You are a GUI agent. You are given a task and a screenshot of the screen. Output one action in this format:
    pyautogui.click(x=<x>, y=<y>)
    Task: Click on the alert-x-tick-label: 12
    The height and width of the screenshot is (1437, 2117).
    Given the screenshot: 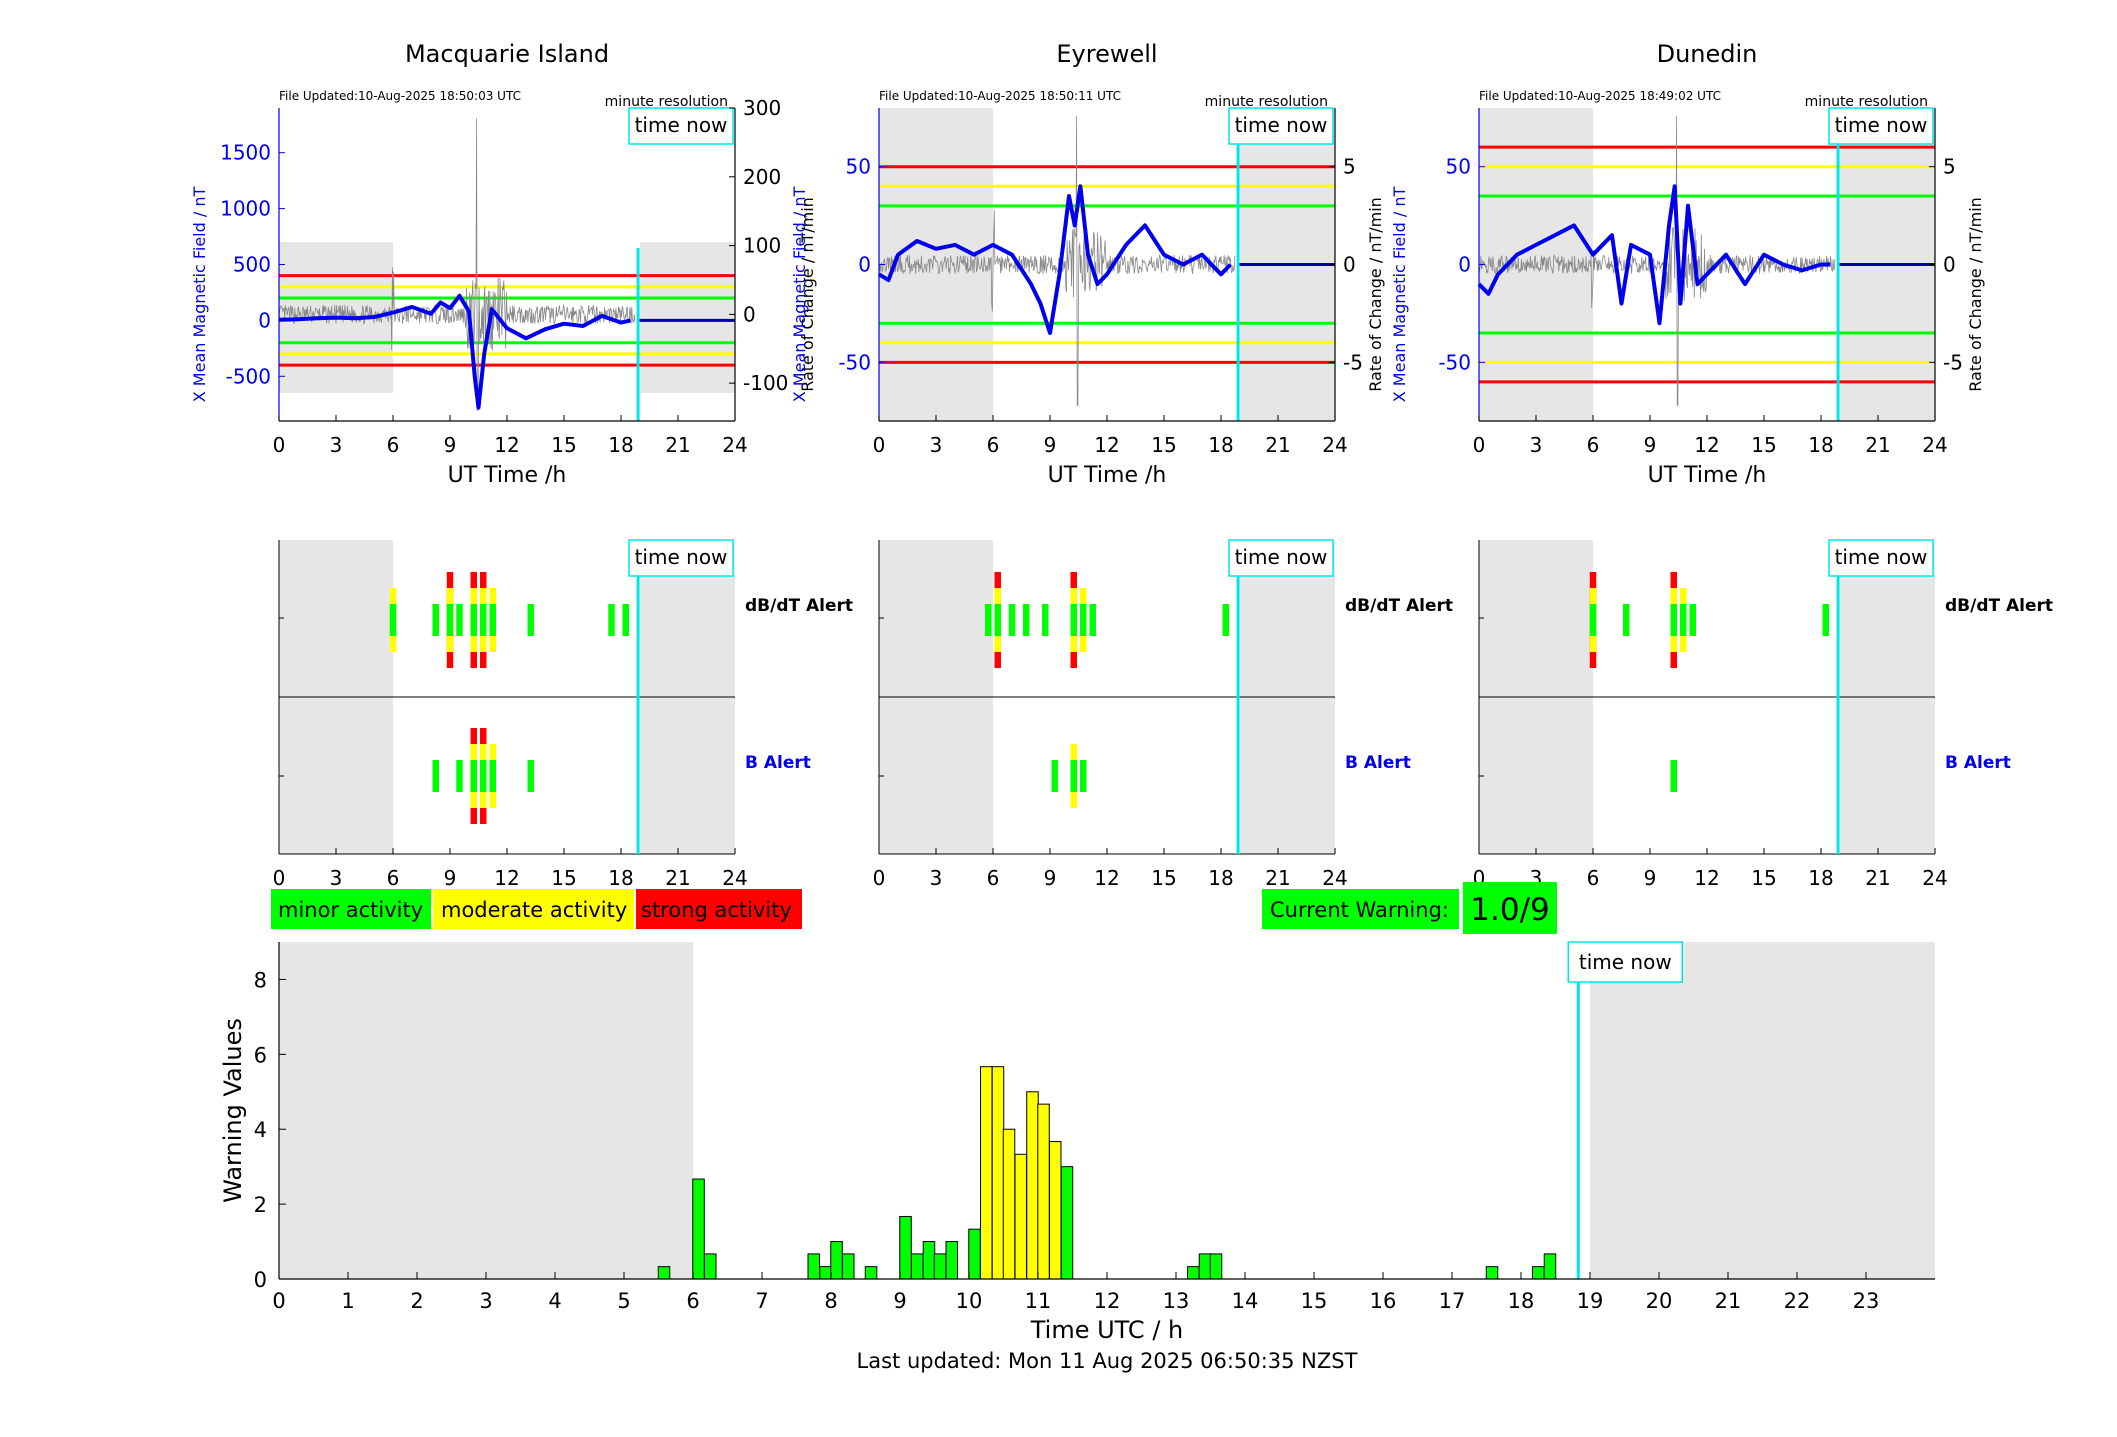 What is the action you would take?
    pyautogui.click(x=506, y=878)
    